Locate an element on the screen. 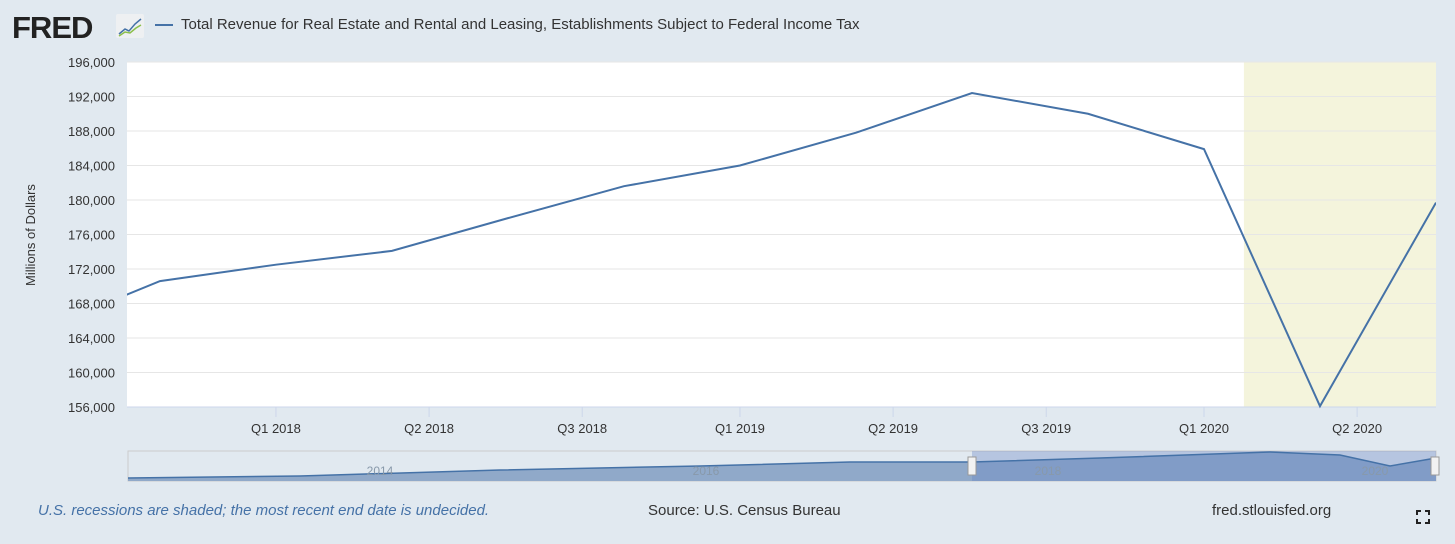 The width and height of the screenshot is (1455, 544). navigator-label: 2018 is located at coordinates (1048, 471).